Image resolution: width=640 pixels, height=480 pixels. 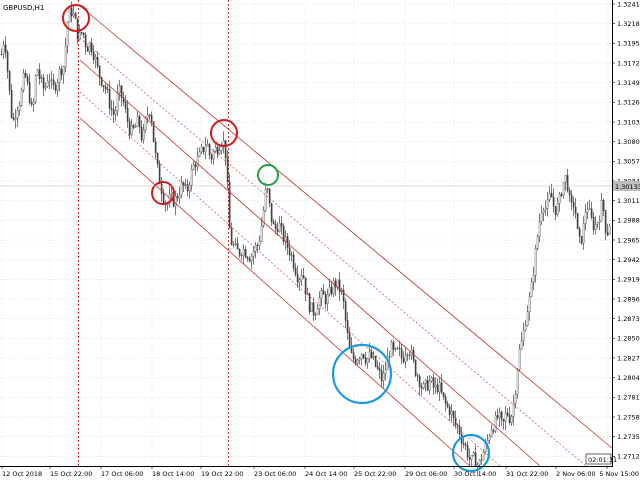 What do you see at coordinates (628, 339) in the screenshot?
I see `price-tick-label: 1.28500` at bounding box center [628, 339].